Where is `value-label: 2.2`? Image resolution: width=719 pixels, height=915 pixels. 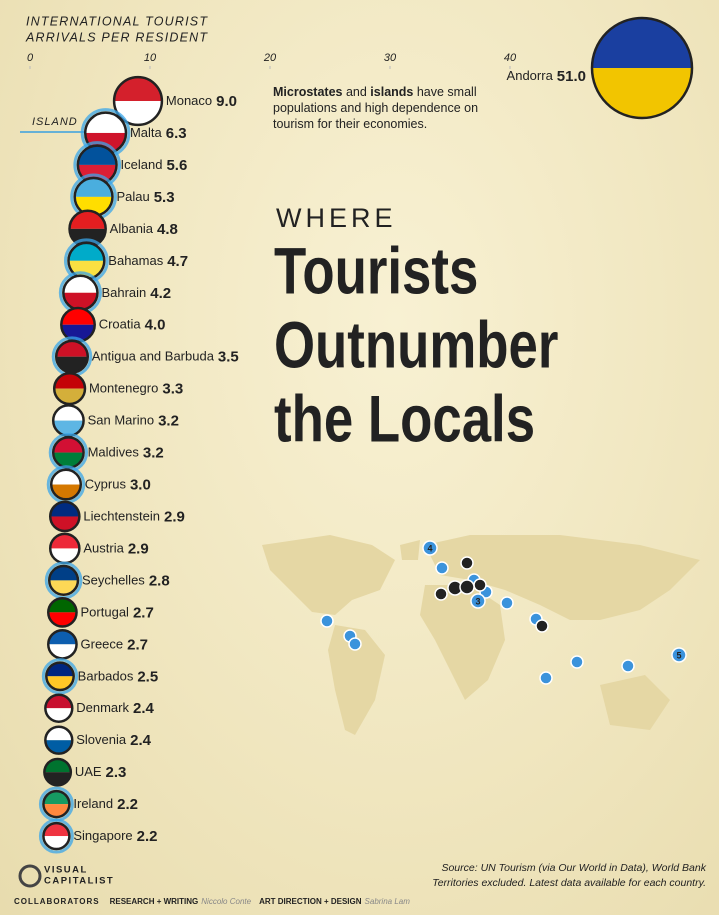 value-label: 2.2 is located at coordinates (147, 836).